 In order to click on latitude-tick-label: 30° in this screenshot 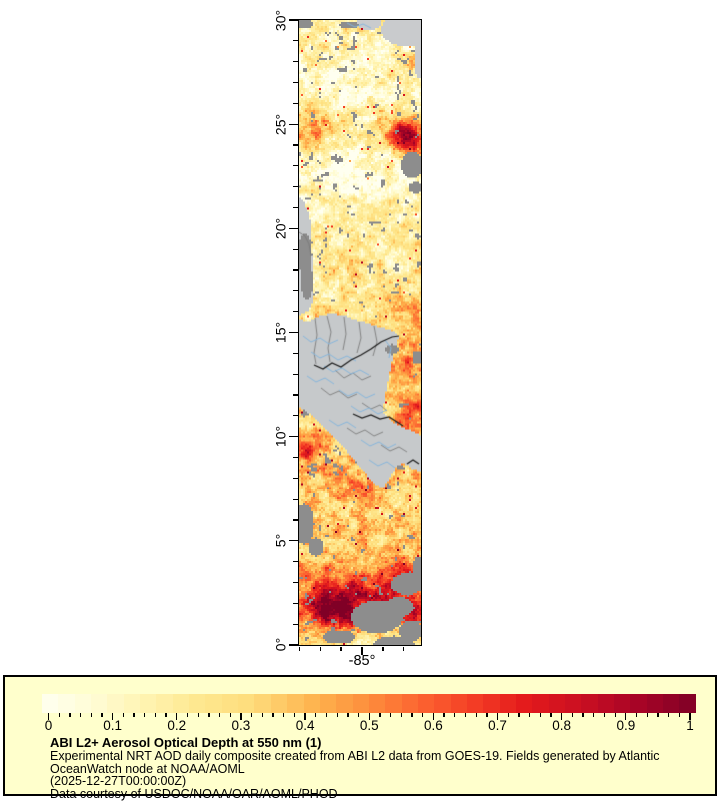, I will do `click(280, 20)`.